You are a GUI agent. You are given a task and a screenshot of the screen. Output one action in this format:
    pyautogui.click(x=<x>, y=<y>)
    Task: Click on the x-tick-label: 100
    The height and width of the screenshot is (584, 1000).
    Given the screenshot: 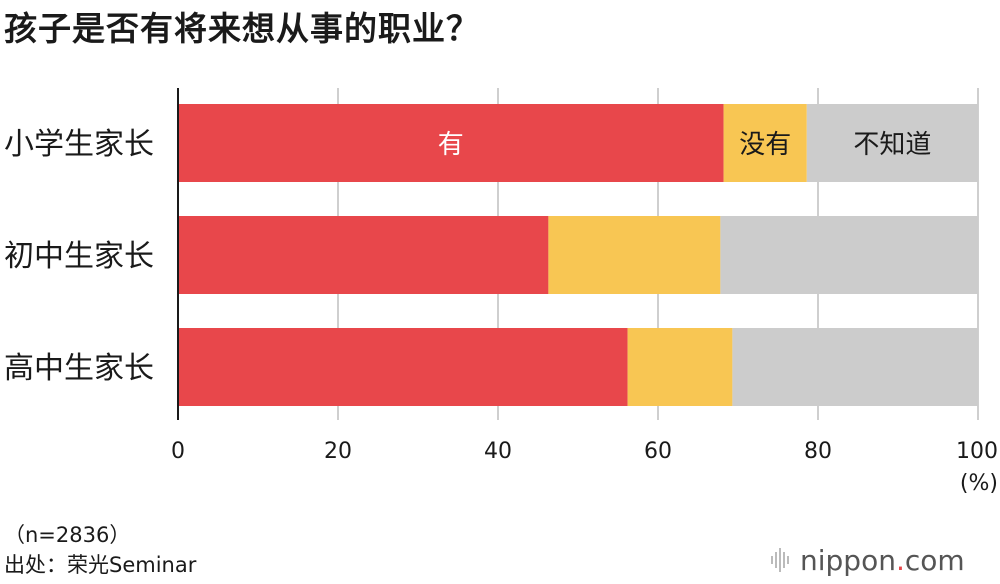 What is the action you would take?
    pyautogui.click(x=977, y=451)
    